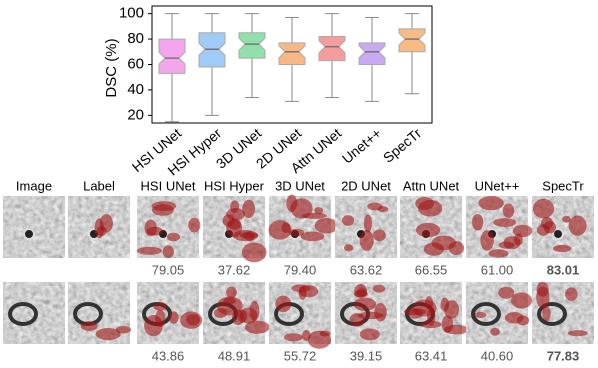  What do you see at coordinates (135, 114) in the screenshot?
I see `y-tick-label: 20` at bounding box center [135, 114].